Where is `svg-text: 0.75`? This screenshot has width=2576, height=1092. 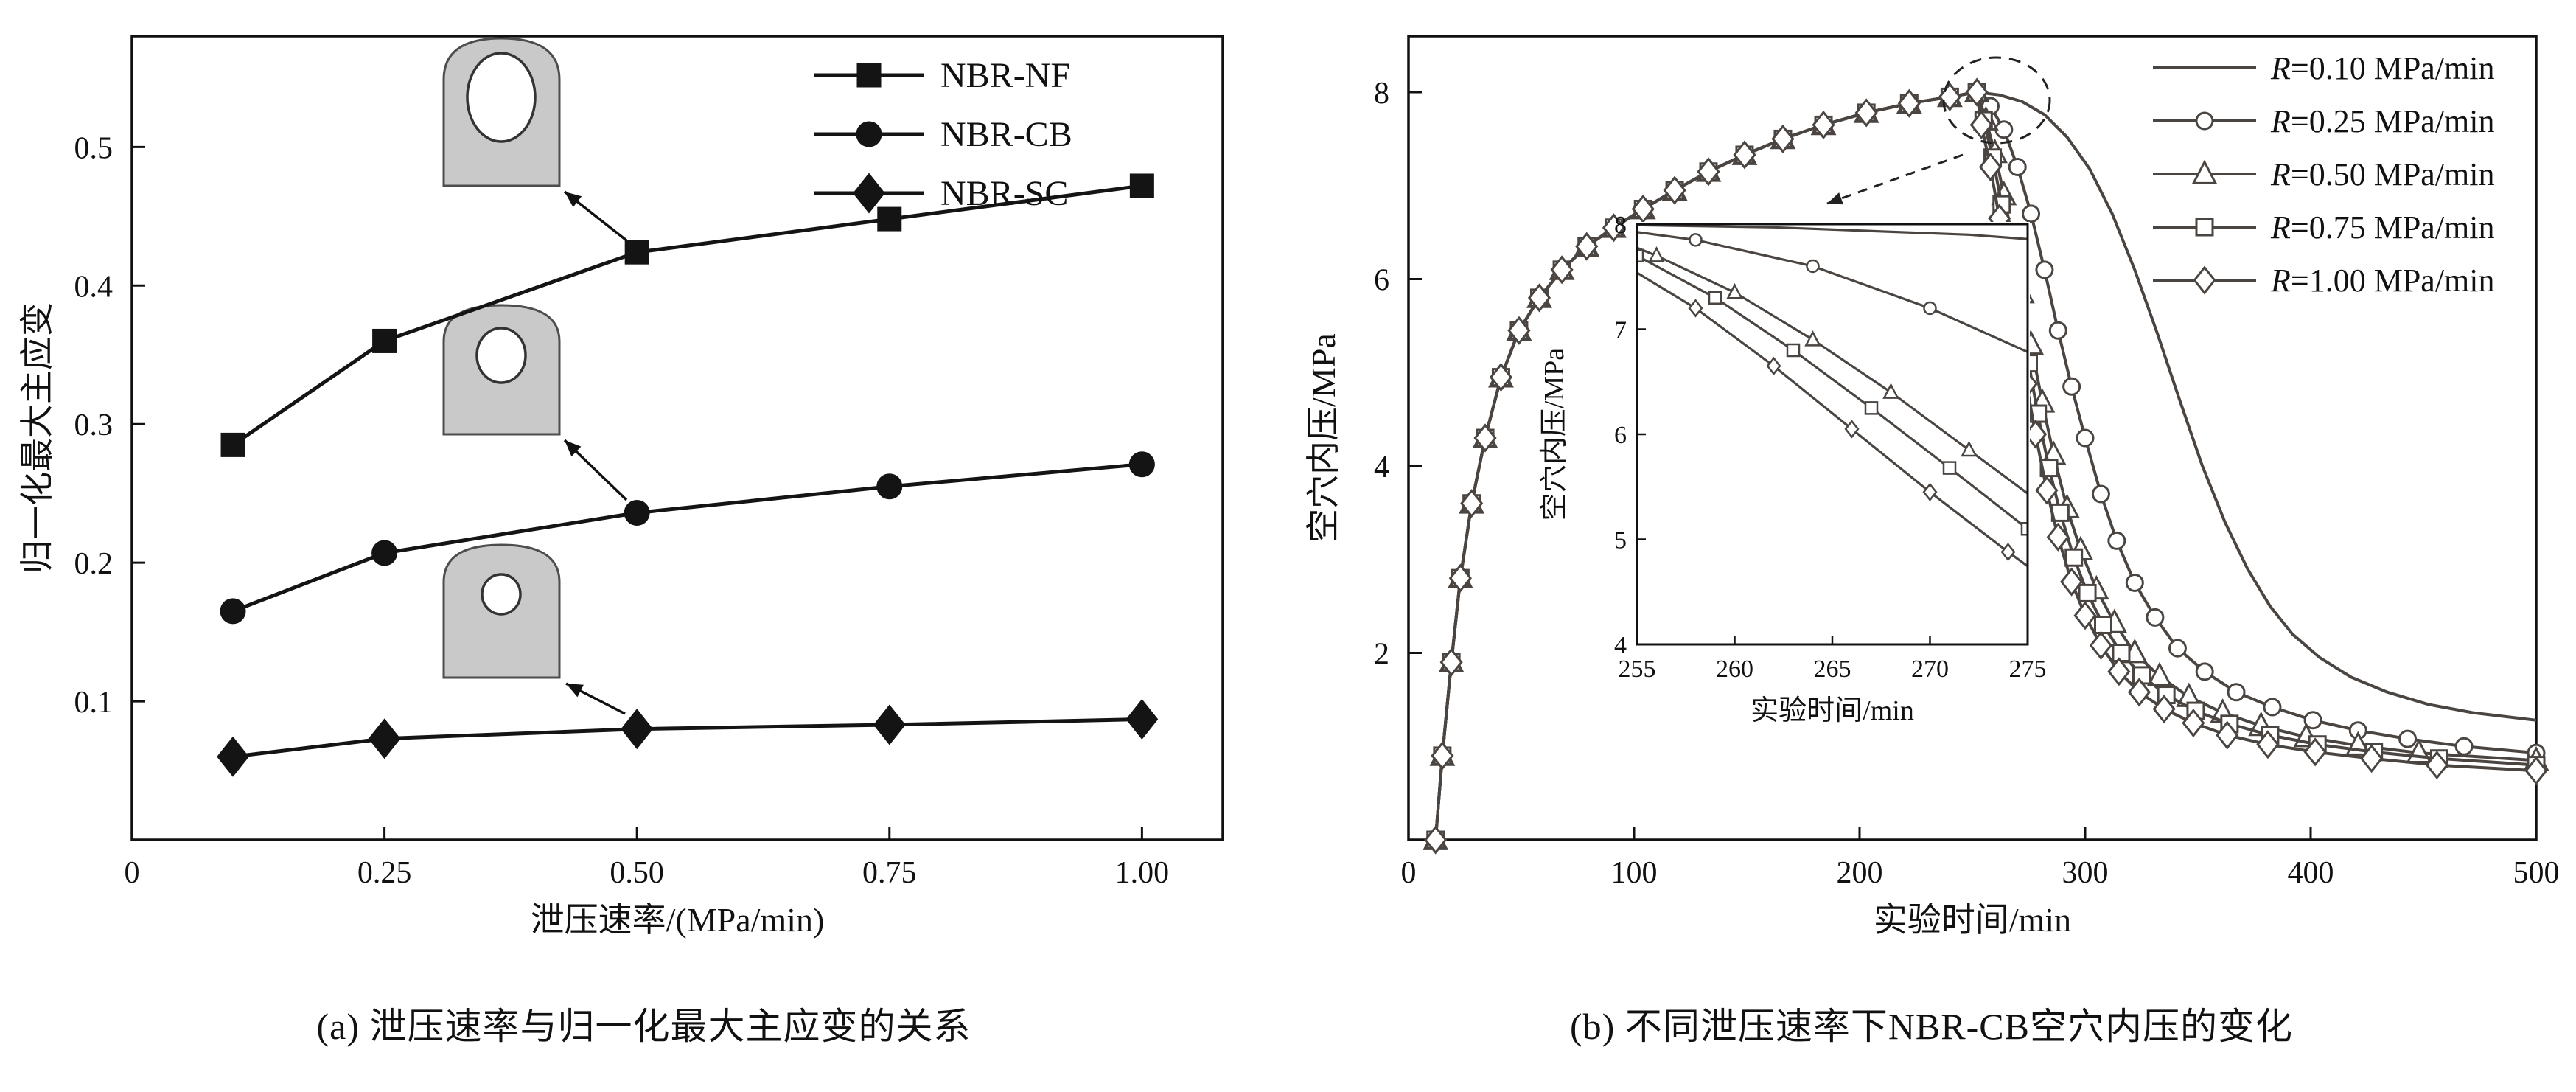
svg-text: 0.75 is located at coordinates (889, 873).